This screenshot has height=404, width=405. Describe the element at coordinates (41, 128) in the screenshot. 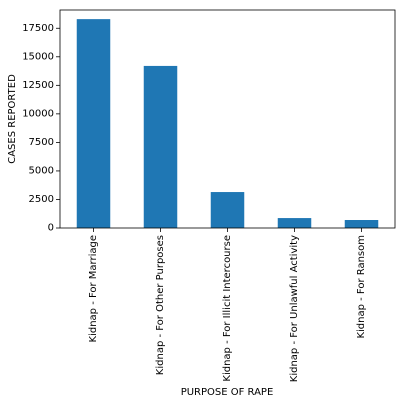

I see `y-axis-ticks: 0 2500 5000 7500 10000 12500 15000 17500` at that location.